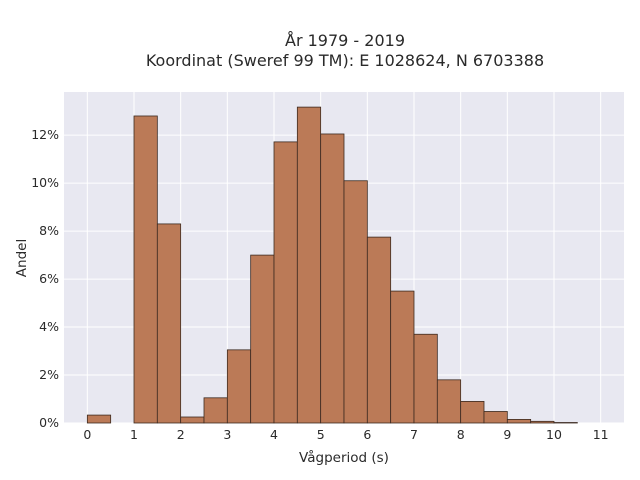 This screenshot has height=480, width=640. What do you see at coordinates (45, 182) in the screenshot?
I see `y-tick-label: 10%` at bounding box center [45, 182].